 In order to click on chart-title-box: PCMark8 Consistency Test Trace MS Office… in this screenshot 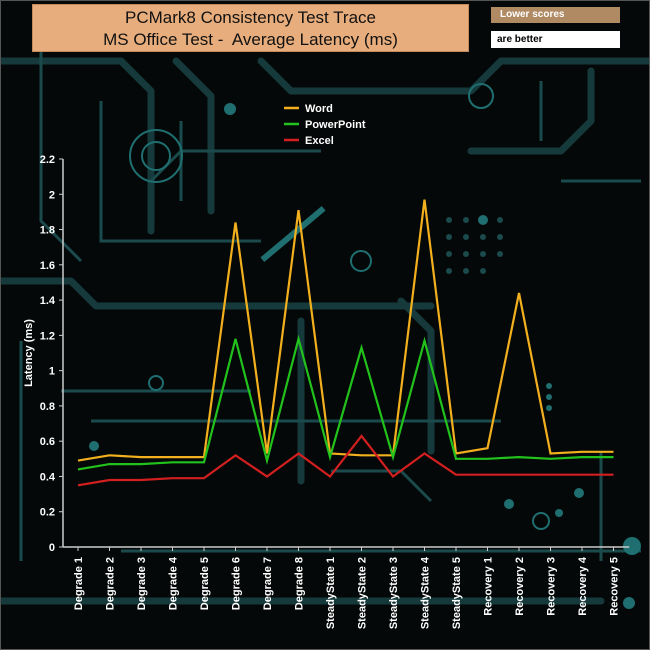, I will do `click(250, 28)`.